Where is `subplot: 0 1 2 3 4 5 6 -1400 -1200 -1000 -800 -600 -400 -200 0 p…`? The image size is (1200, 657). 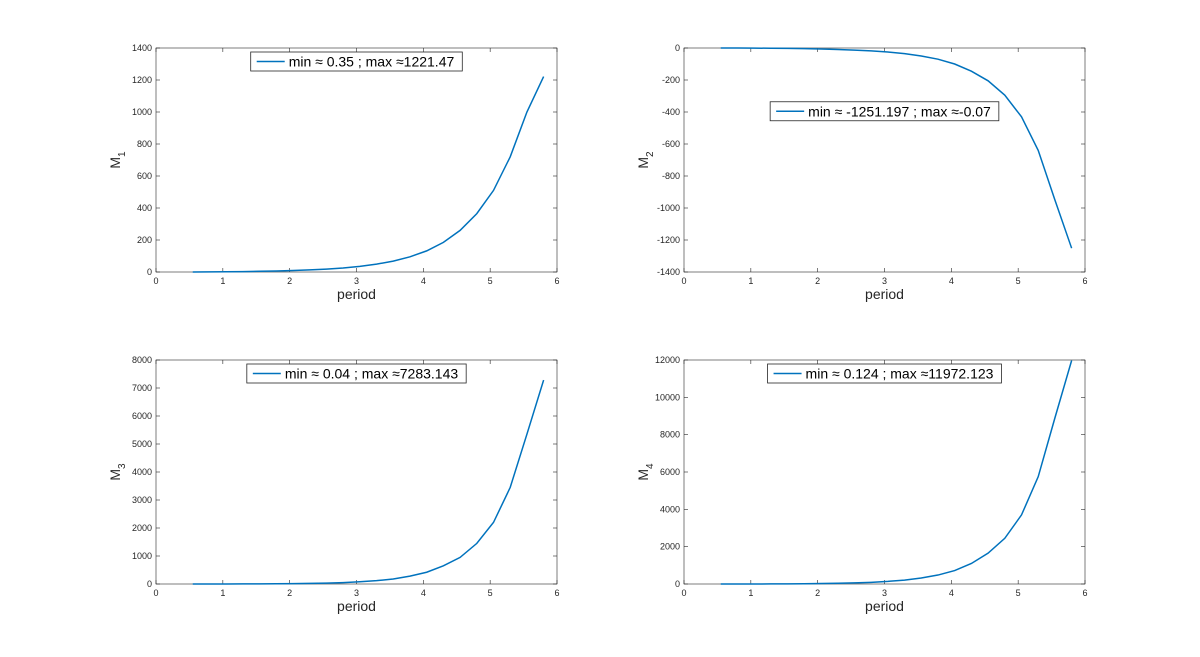 subplot: 0 1 2 3 4 5 6 -1400 -1200 -1000 -800 -600 -400 -200 0 p… is located at coordinates (861, 172).